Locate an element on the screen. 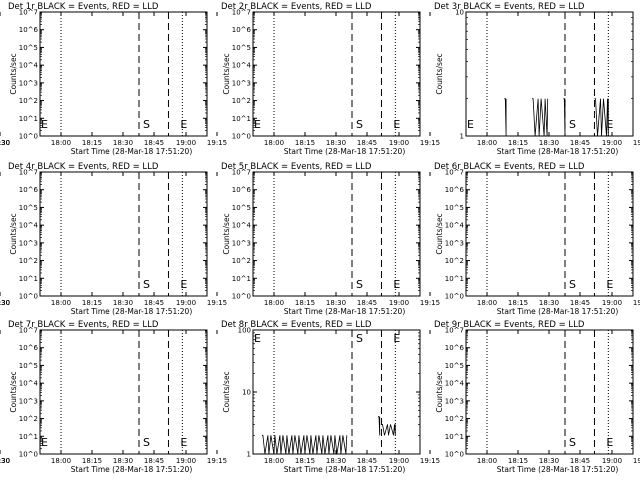  panel-title: Det 2r BLACK = Events, RED = LLD is located at coordinates (296, 7).